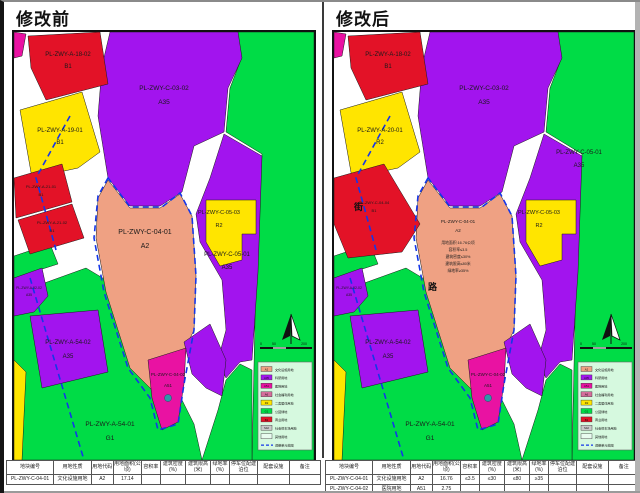  What do you see at coordinates (261, 344) in the screenshot?
I see `svg-text: 0` at bounding box center [261, 344].